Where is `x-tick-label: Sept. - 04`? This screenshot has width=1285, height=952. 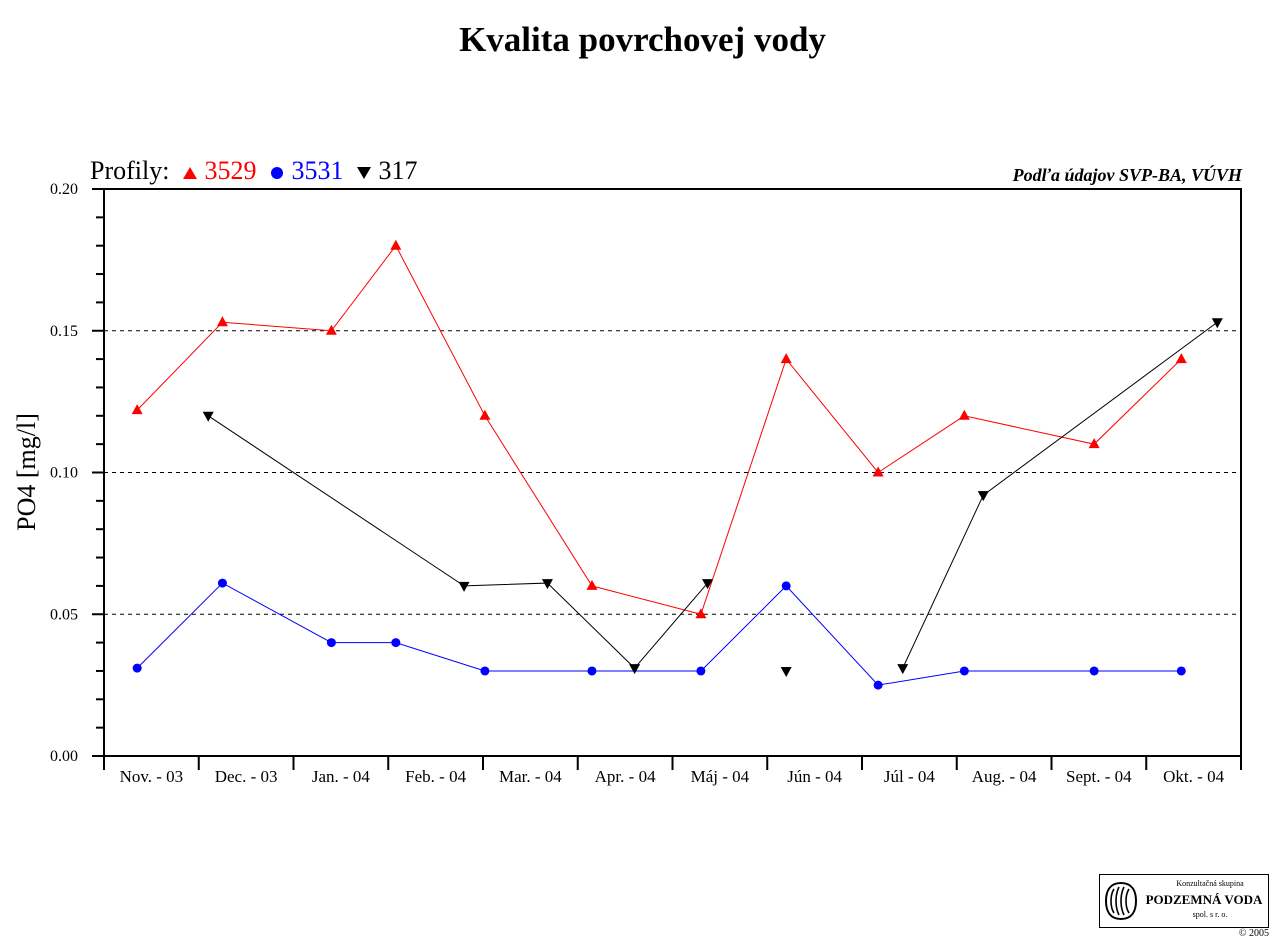 x-tick-label: Sept. - 04 is located at coordinates (1099, 776).